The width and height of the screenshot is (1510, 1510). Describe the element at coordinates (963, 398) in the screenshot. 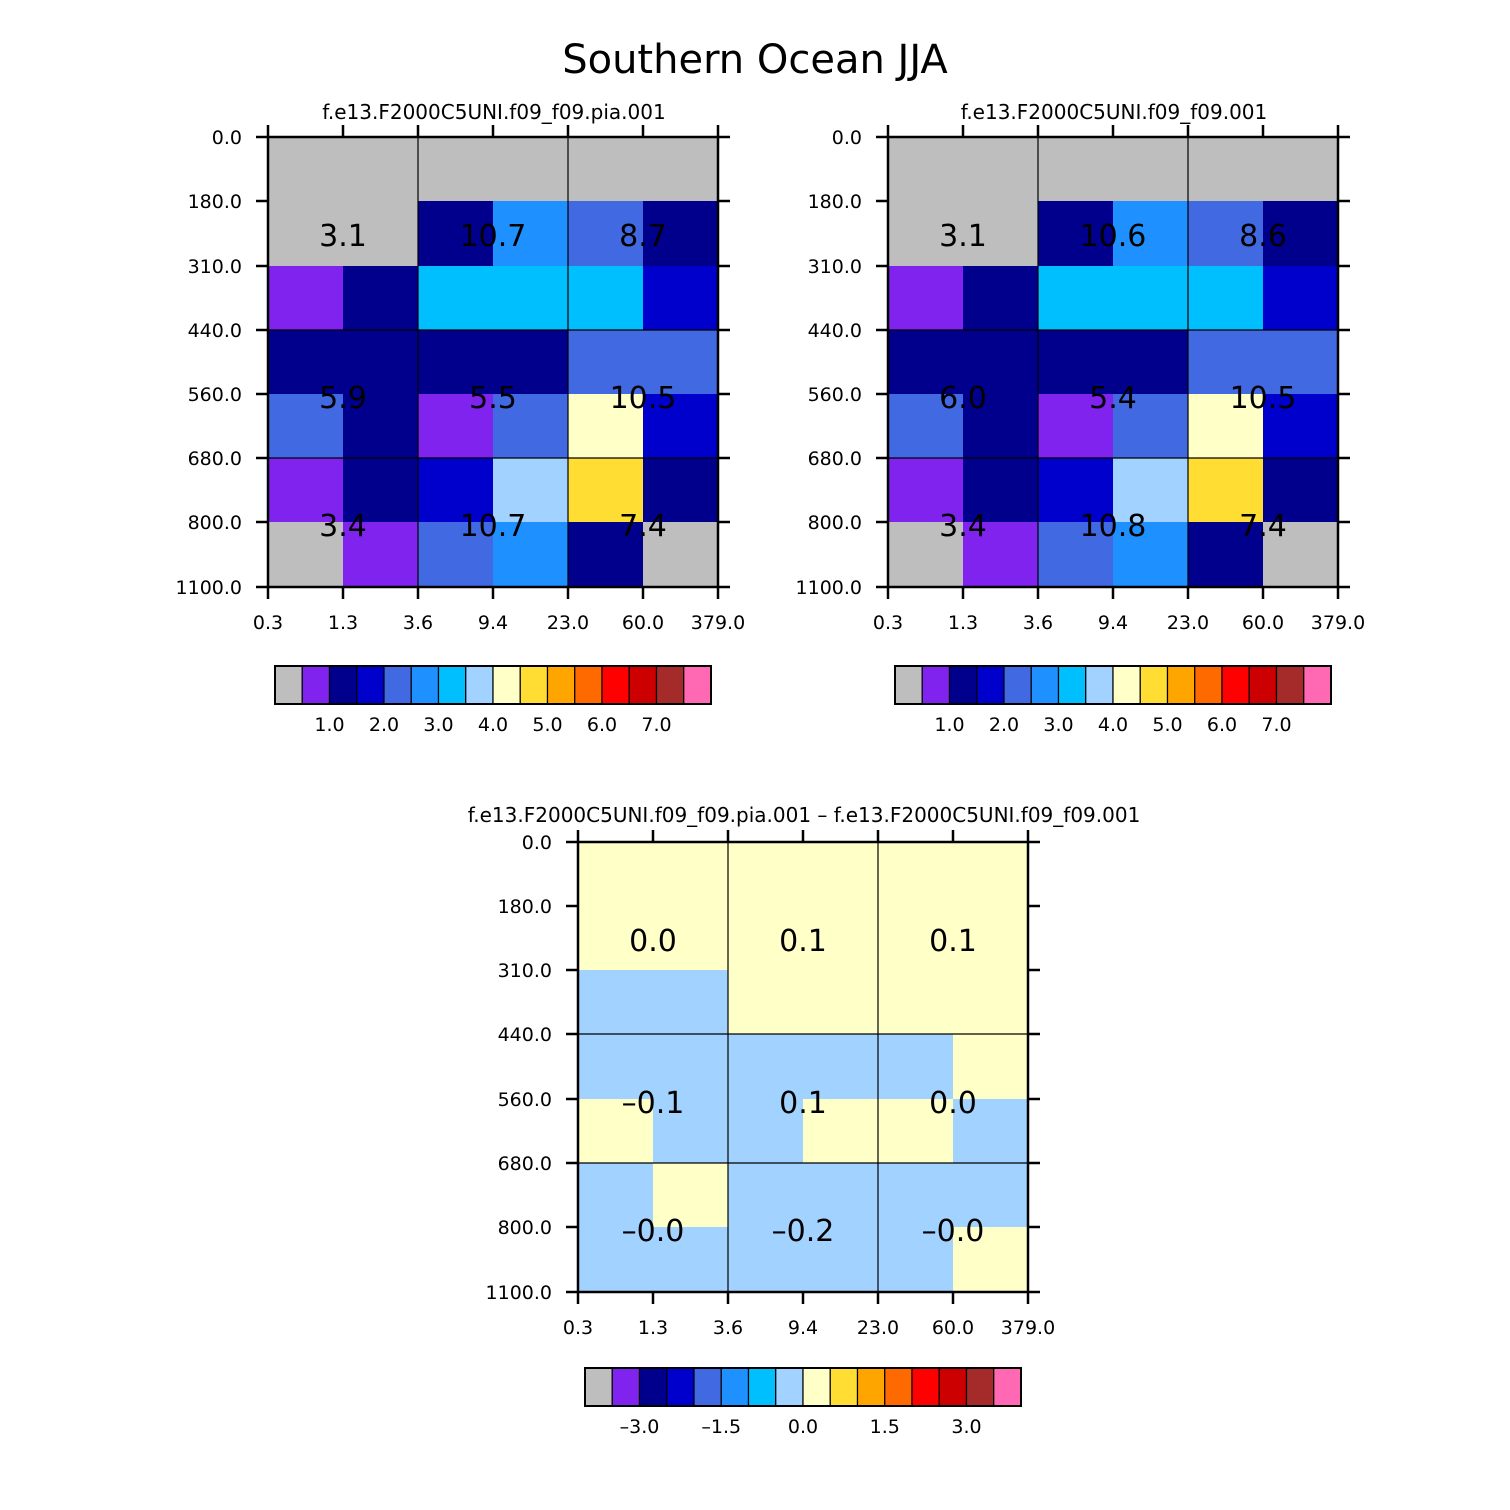

I see `block-value-label: 6.0` at that location.